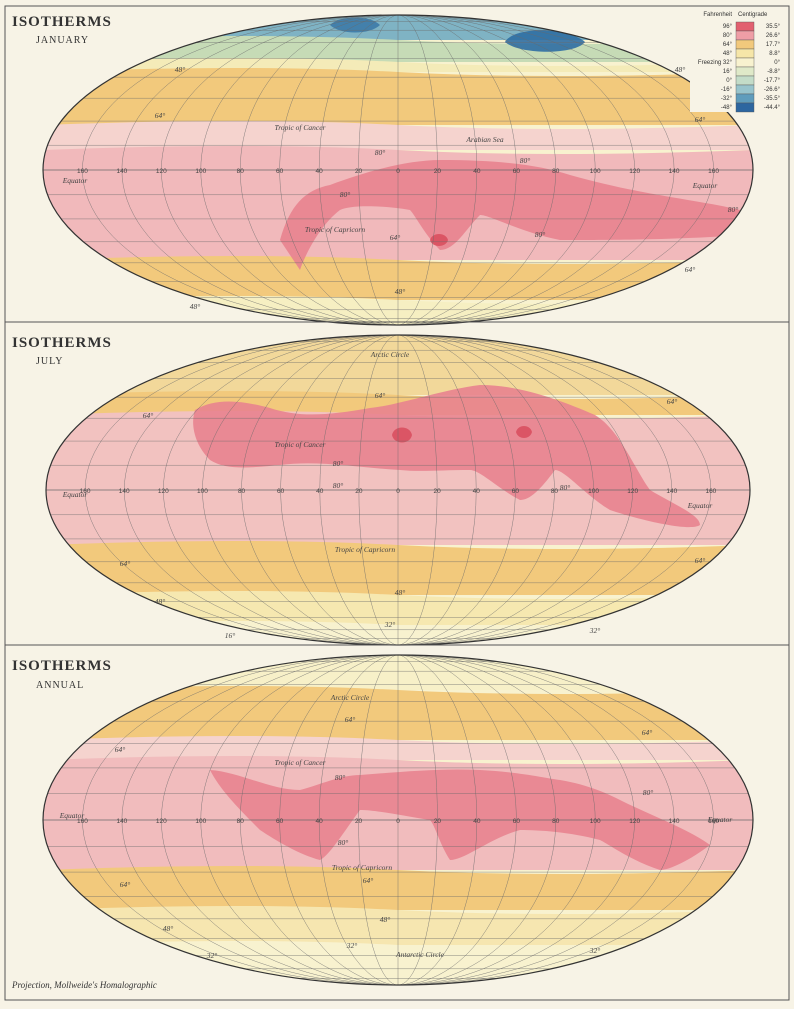 The image size is (794, 1009). What do you see at coordinates (728, 36) in the screenshot?
I see `legend-fahrenheit: 80°` at bounding box center [728, 36].